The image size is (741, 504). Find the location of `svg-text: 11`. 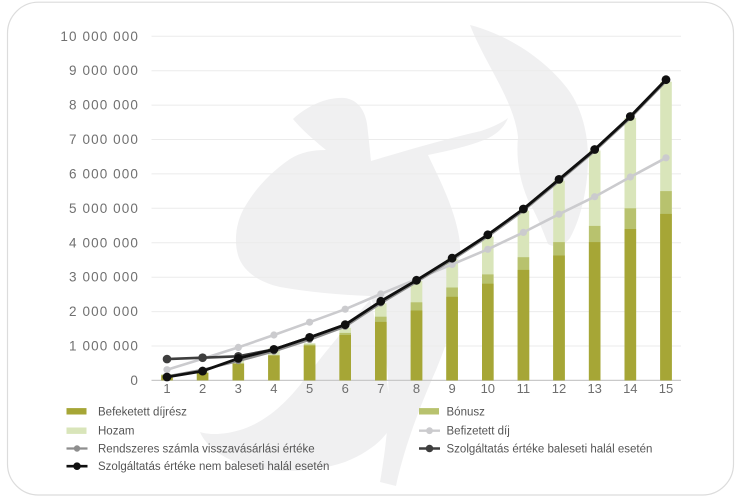

svg-text: 11 is located at coordinates (524, 388).